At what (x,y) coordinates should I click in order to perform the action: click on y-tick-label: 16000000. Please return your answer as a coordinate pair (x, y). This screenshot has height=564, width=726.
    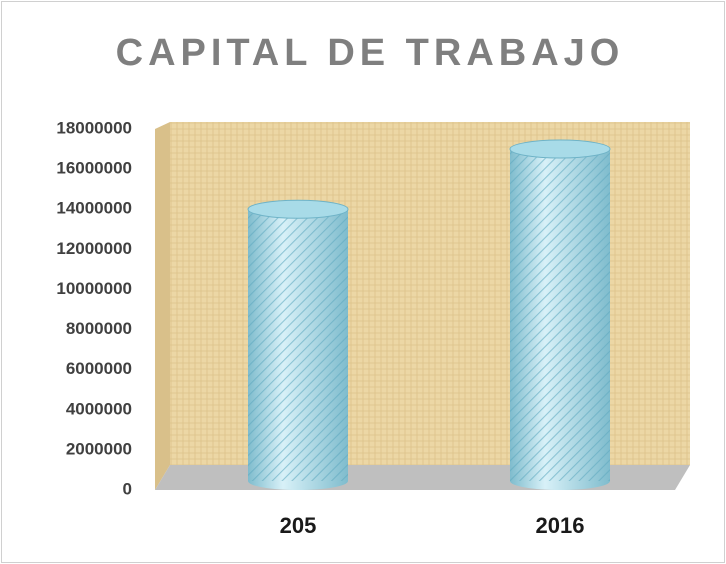
    Looking at the image, I should click on (94, 168).